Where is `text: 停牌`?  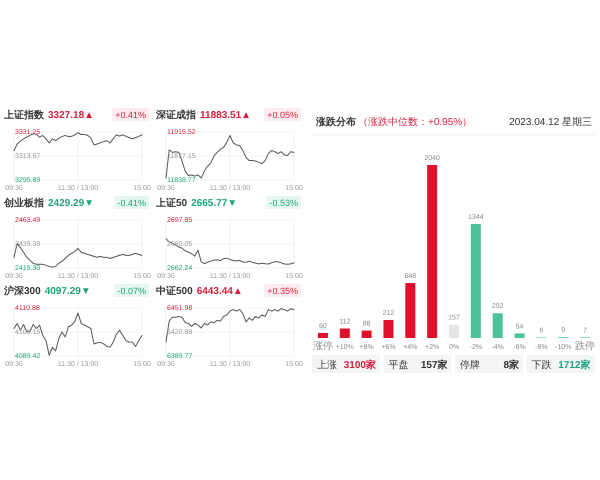
text: 停牌 is located at coordinates (470, 365).